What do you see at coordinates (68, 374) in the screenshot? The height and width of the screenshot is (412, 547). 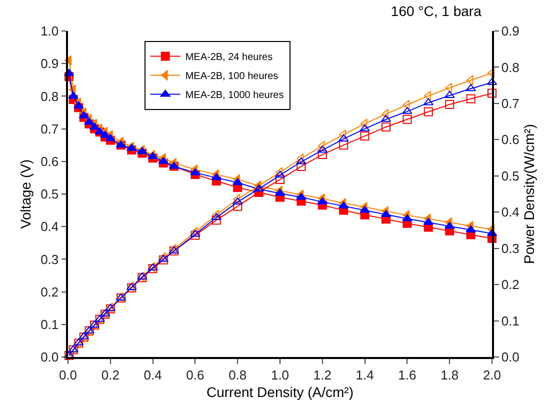 I see `x-tick-label: 0.0` at bounding box center [68, 374].